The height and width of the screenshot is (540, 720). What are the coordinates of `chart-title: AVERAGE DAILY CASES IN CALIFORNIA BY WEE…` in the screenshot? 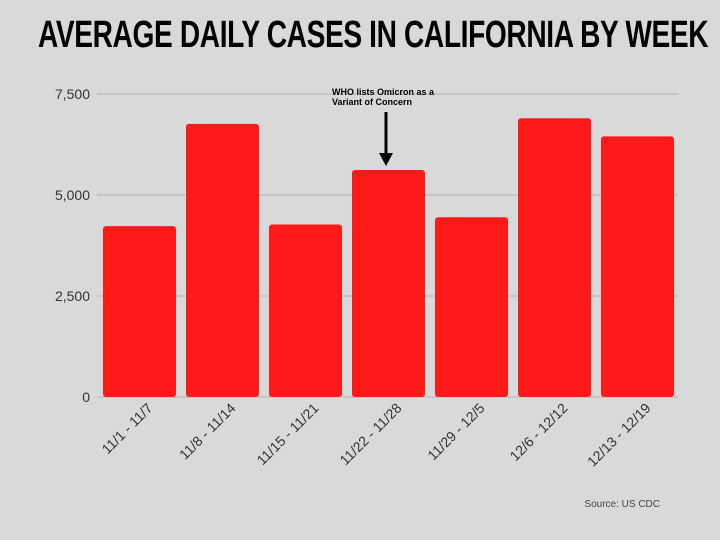 It's located at (373, 35).